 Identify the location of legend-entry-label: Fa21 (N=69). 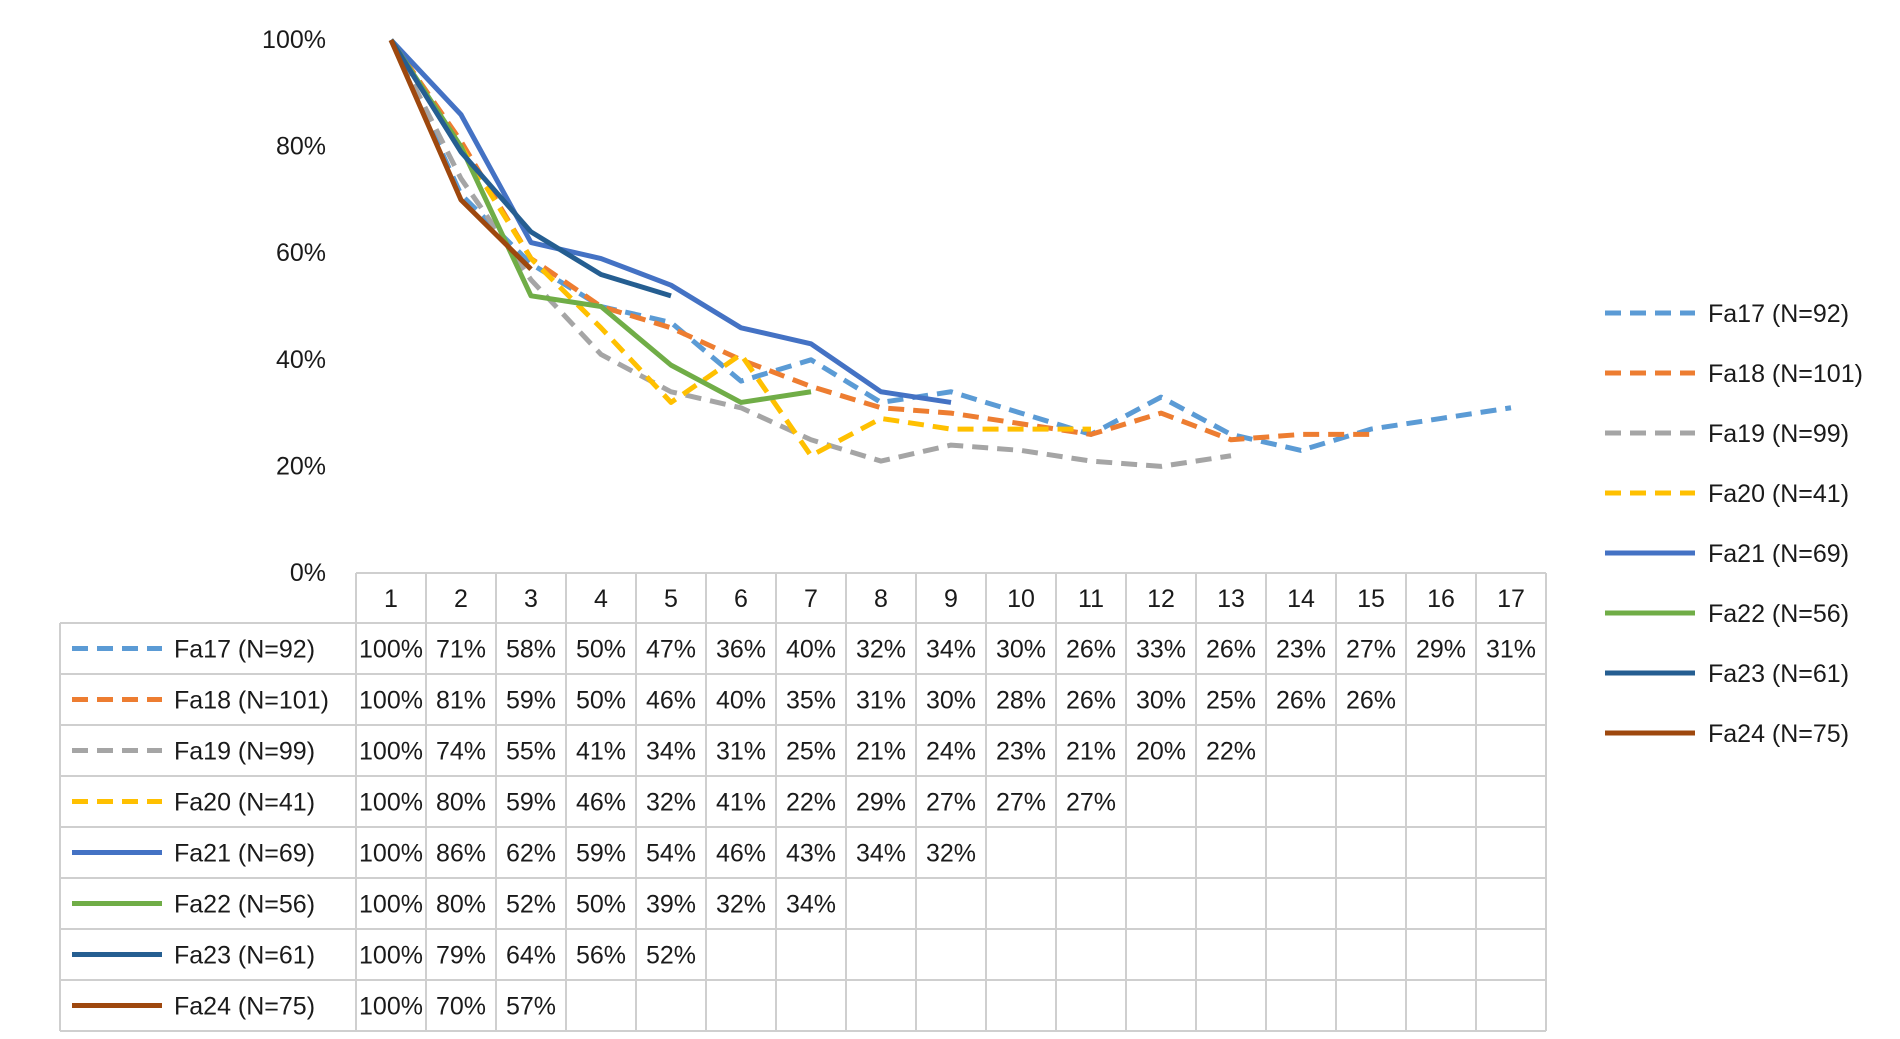
(1778, 554).